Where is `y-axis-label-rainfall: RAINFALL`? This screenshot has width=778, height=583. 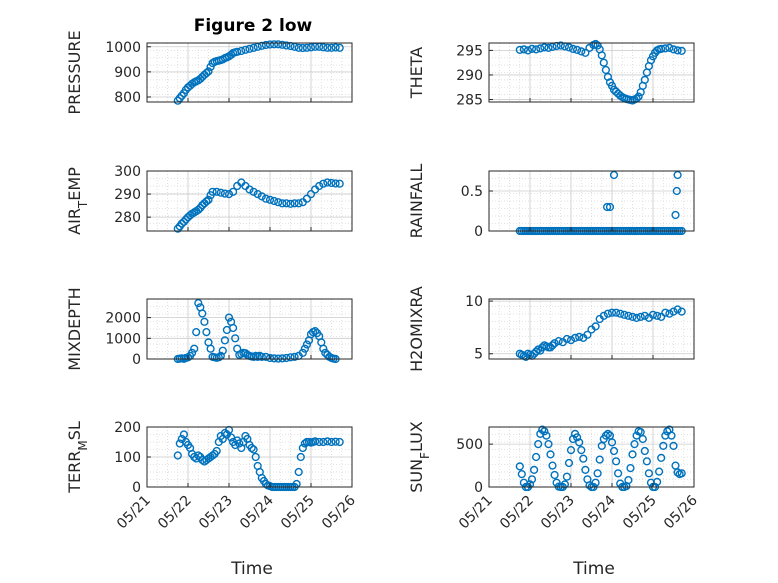
y-axis-label-rainfall: RAINFALL is located at coordinates (416, 201).